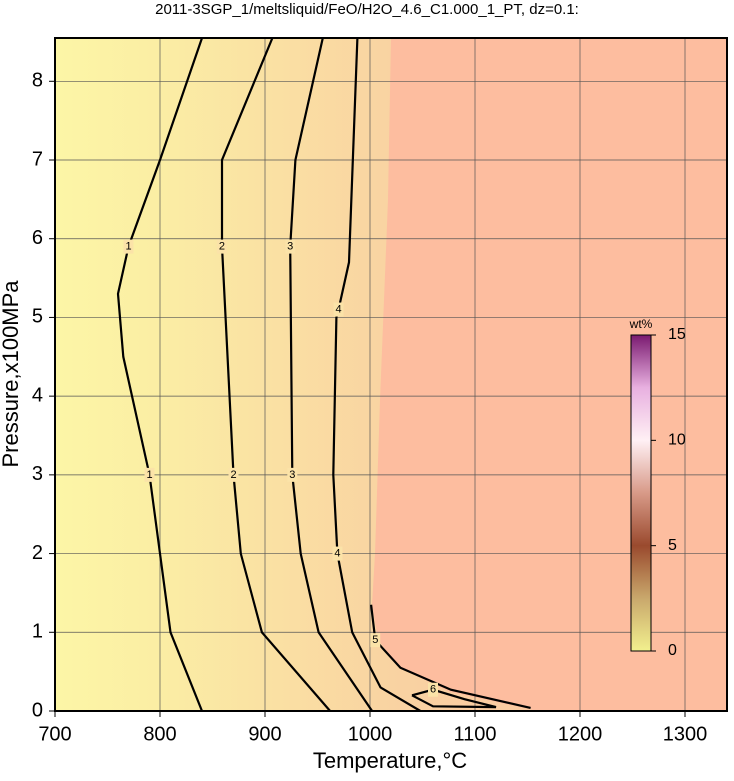 The image size is (734, 781). What do you see at coordinates (370, 734) in the screenshot?
I see `x-tick-label: 1000` at bounding box center [370, 734].